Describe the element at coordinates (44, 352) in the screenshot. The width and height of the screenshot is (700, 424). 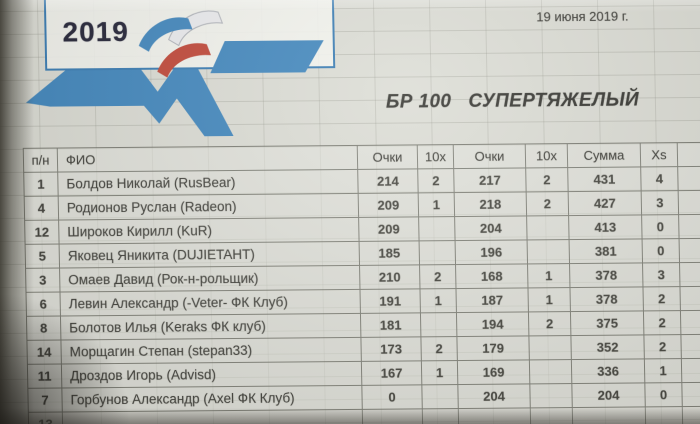
I see `cell-num: 14` at that location.